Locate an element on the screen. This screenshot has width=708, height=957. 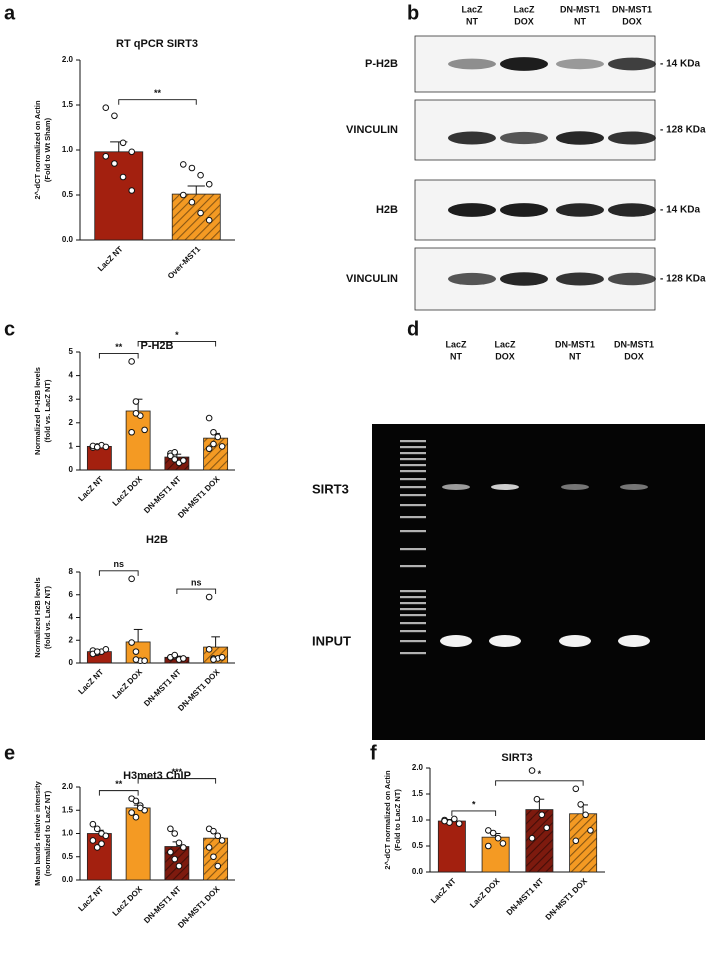
row-label: VINCULIN is located at coordinates (372, 130).